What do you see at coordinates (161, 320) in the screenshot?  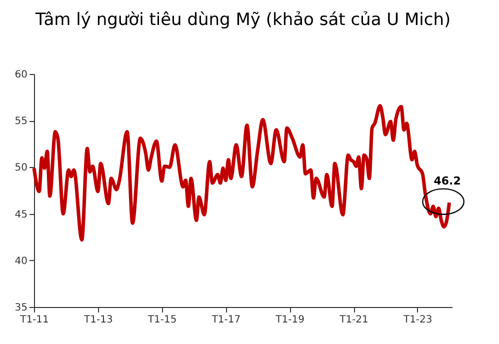 I see `x-tick-label: T1-15` at bounding box center [161, 320].